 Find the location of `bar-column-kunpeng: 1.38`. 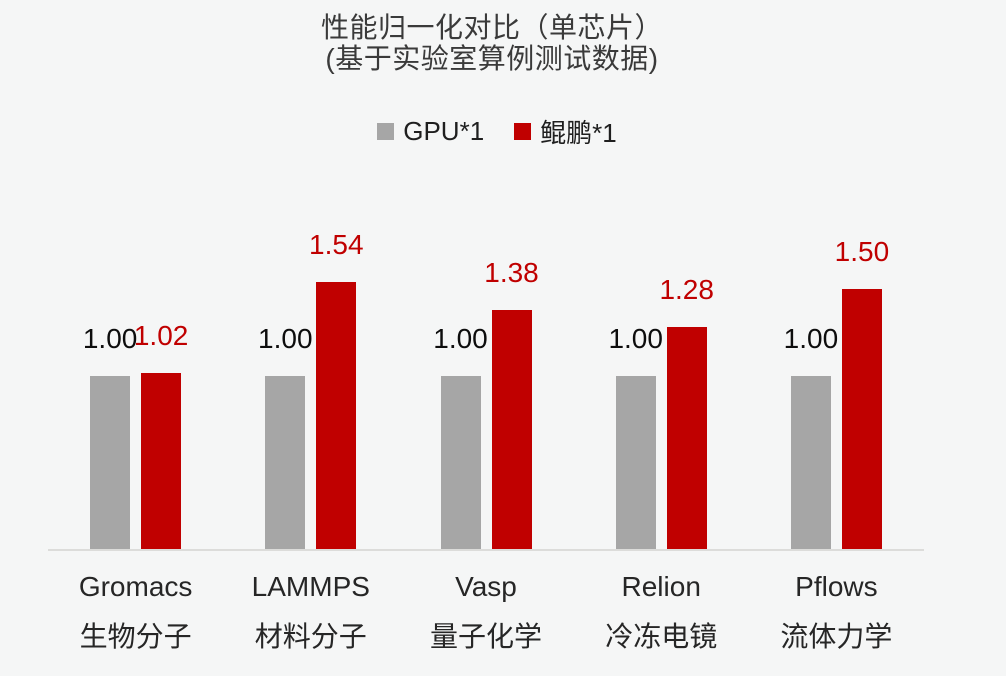

bar-column-kunpeng: 1.38 is located at coordinates (511, 403).